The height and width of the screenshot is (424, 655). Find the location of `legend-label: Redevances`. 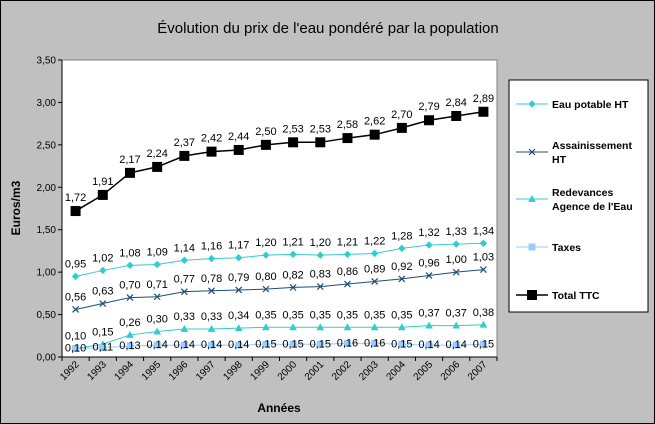

legend-label: Redevances is located at coordinates (582, 193).